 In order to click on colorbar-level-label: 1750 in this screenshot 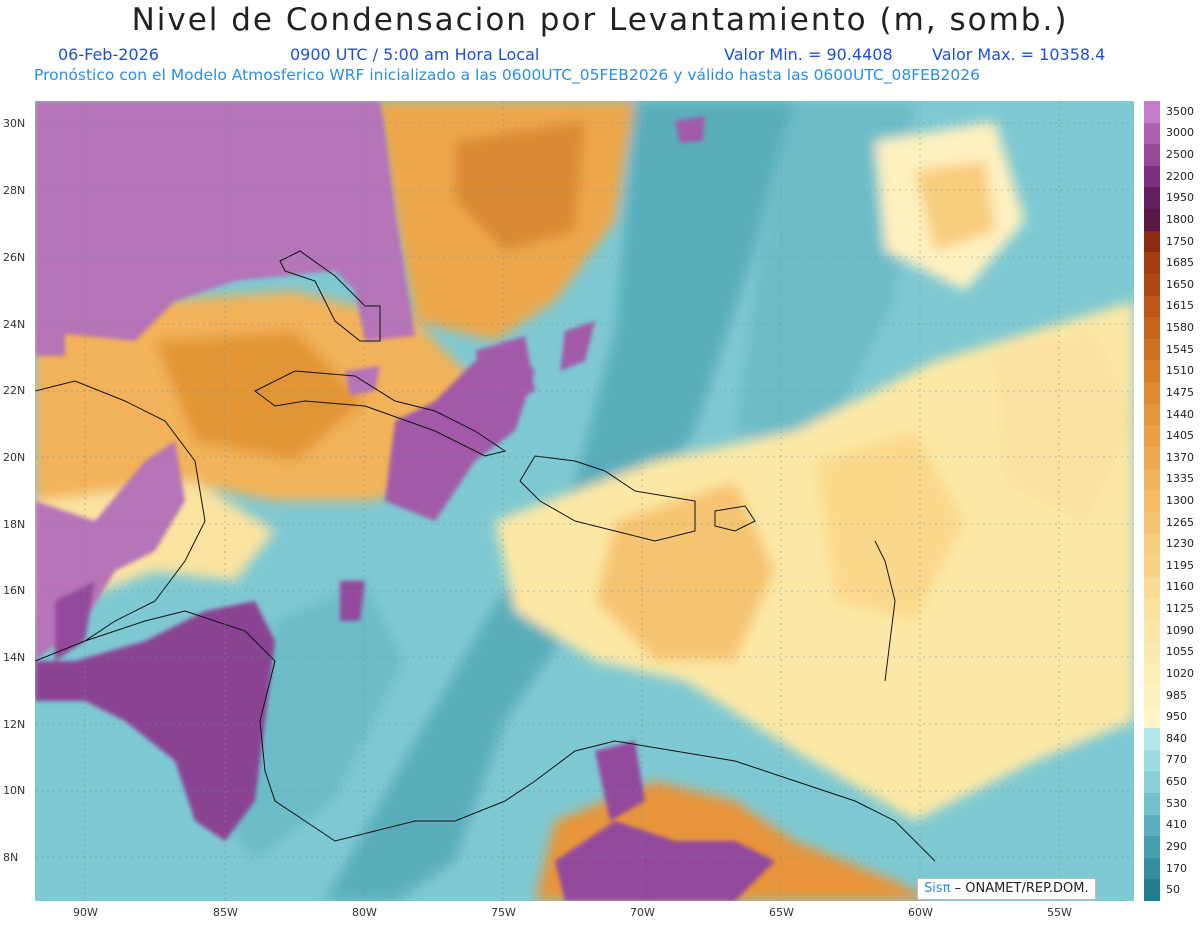, I will do `click(1180, 241)`.